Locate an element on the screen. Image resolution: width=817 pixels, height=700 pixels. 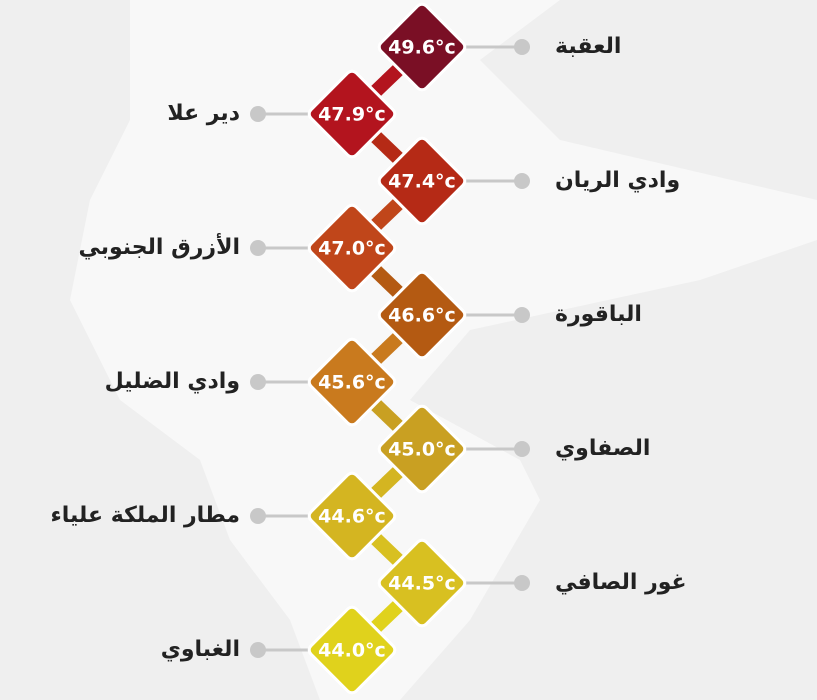
value-label: 47.4°c is located at coordinates (422, 182).